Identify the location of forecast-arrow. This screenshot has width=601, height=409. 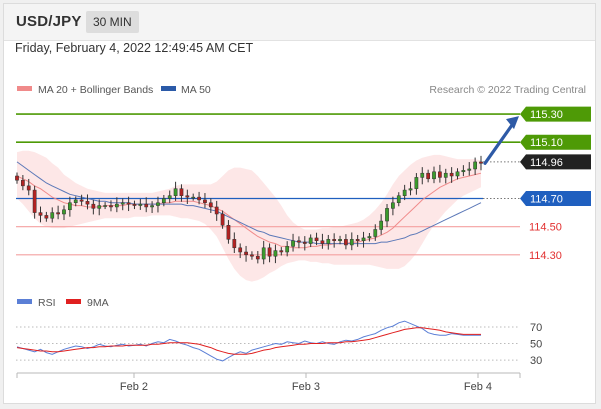
(501, 140).